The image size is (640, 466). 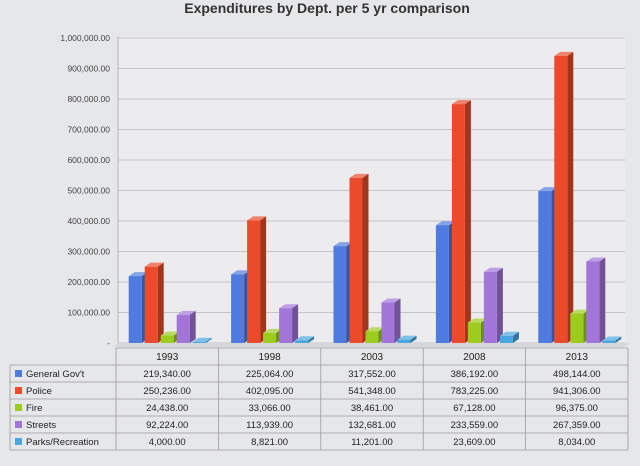 I want to click on y-tick-label: 800,000.00, so click(x=88, y=99).